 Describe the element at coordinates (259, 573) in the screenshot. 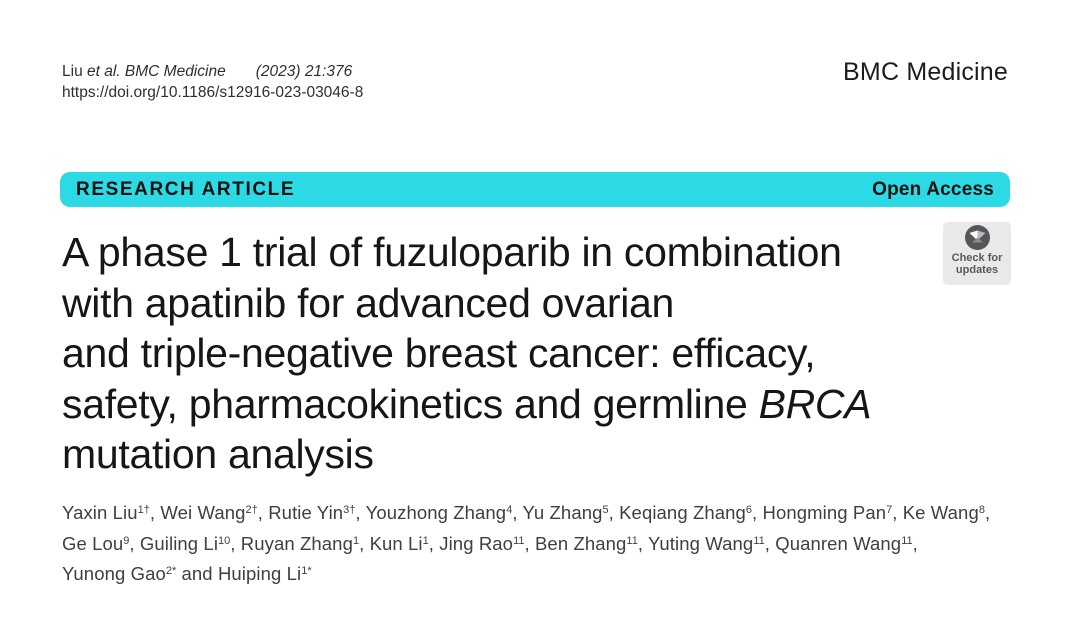

I see `author-name: Huiping Li` at that location.